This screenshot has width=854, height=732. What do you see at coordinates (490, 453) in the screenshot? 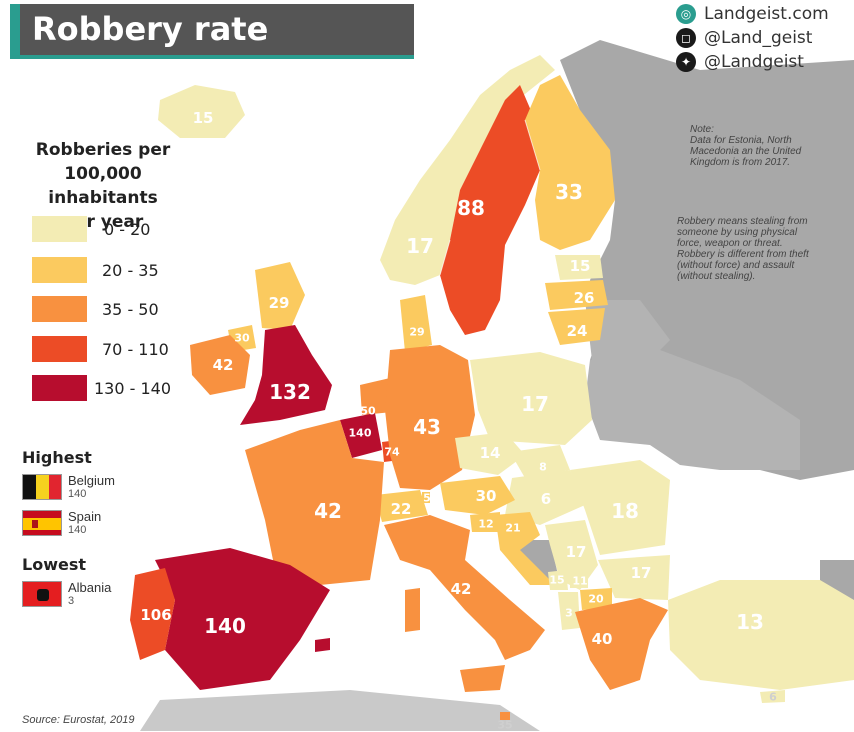
I see `value-czechia: 14` at bounding box center [490, 453].